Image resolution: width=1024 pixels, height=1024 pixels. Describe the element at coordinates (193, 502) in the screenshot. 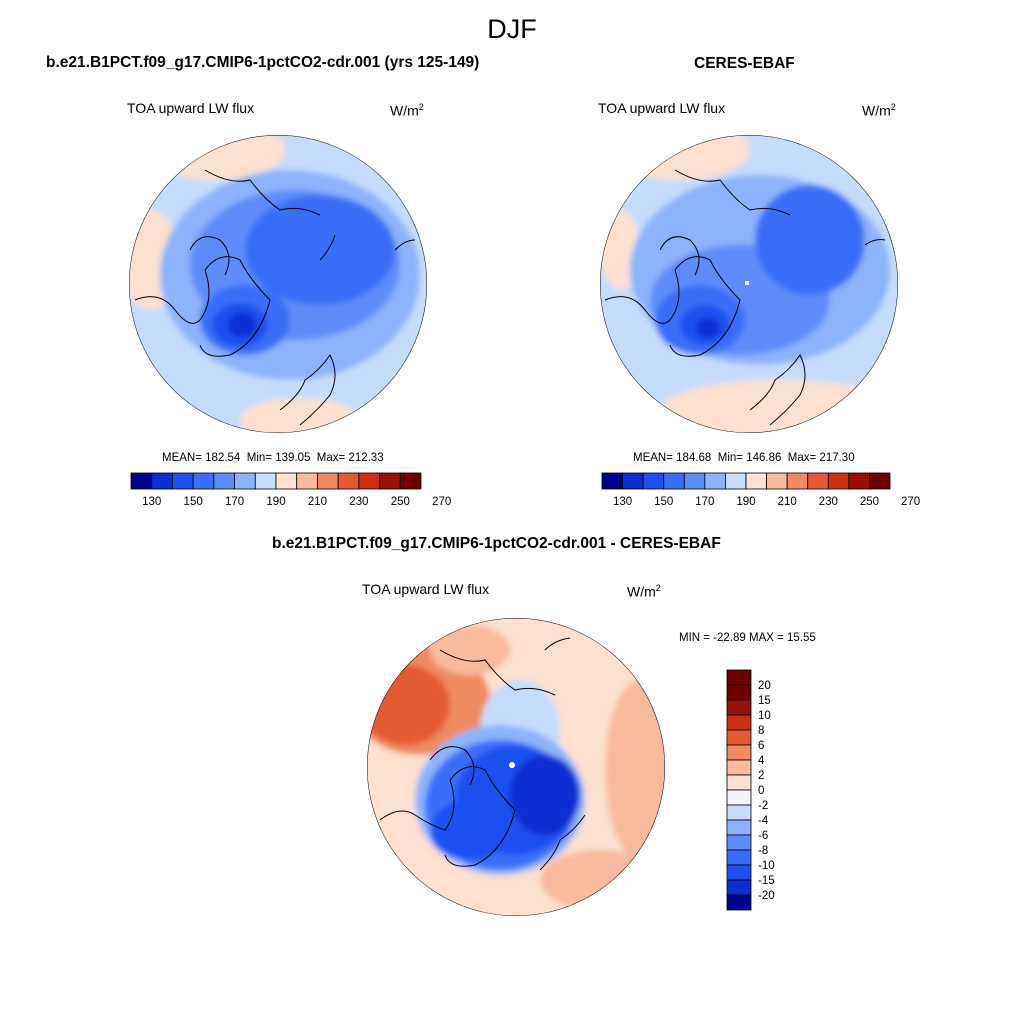

I see `panel1-colorbar-tick-label: 150` at that location.